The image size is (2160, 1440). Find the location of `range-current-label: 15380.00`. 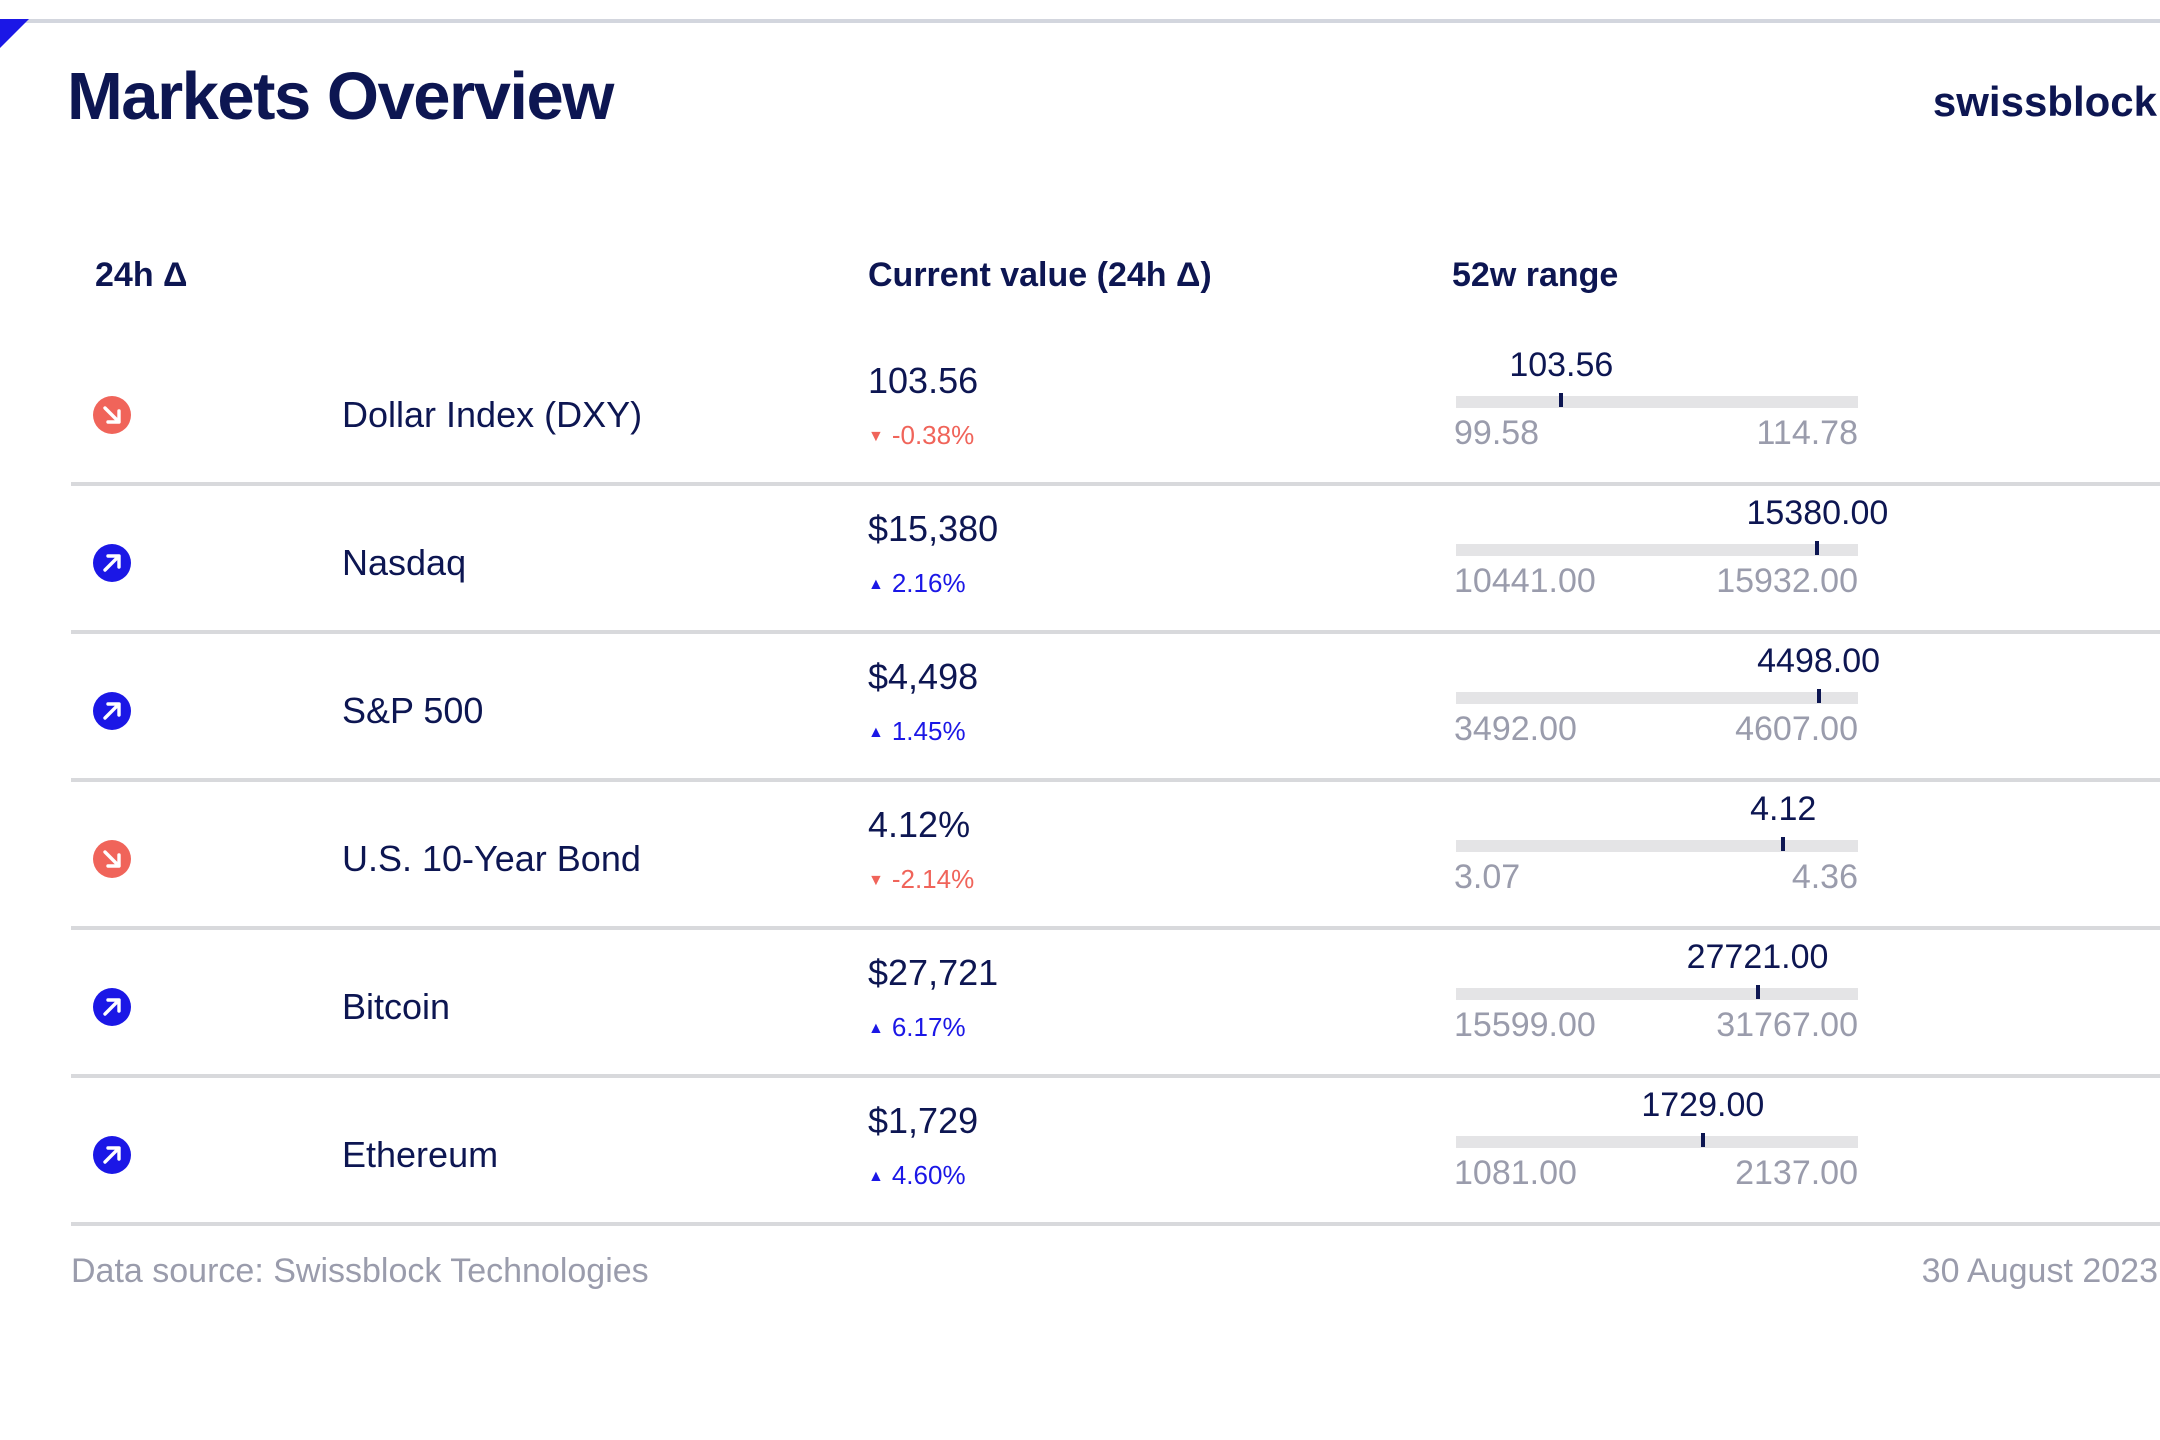

range-current-label: 15380.00 is located at coordinates (1817, 513).